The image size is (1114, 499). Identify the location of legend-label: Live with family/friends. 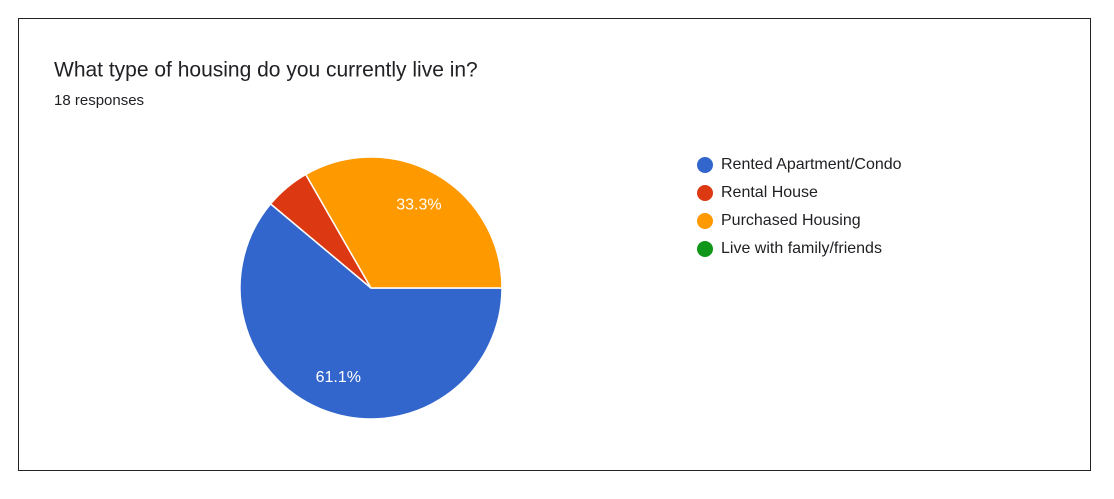
(801, 248).